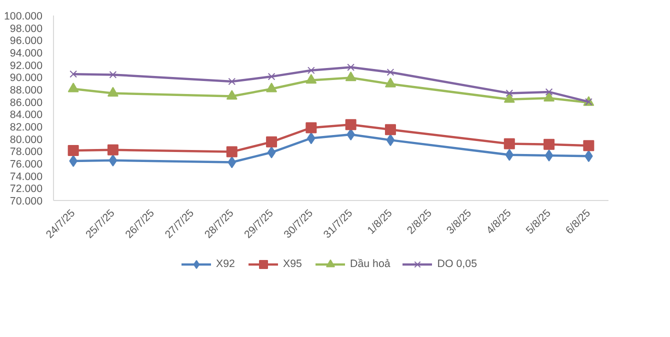 The width and height of the screenshot is (670, 337). What do you see at coordinates (26, 28) in the screenshot?
I see `y-tick-label: 98.000` at bounding box center [26, 28].